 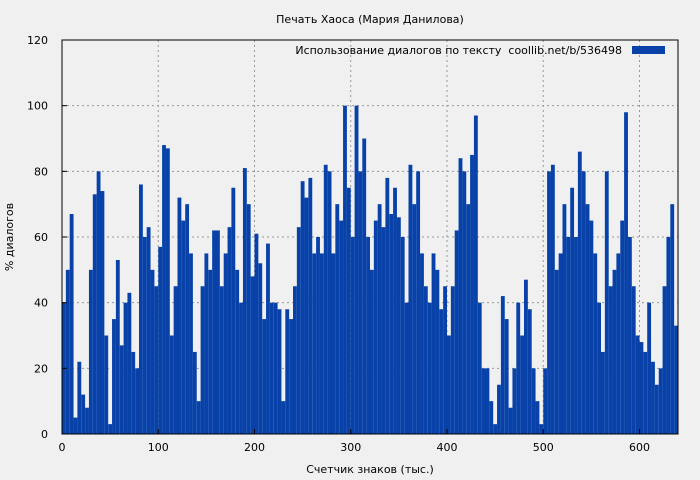 What do you see at coordinates (543, 447) in the screenshot?
I see `x-tick-label: 500` at bounding box center [543, 447].